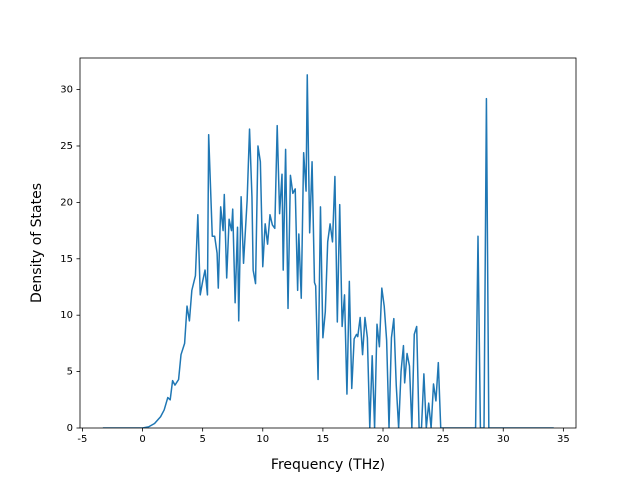  What do you see at coordinates (66, 259) in the screenshot?
I see `y-tick-label: 15` at bounding box center [66, 259].